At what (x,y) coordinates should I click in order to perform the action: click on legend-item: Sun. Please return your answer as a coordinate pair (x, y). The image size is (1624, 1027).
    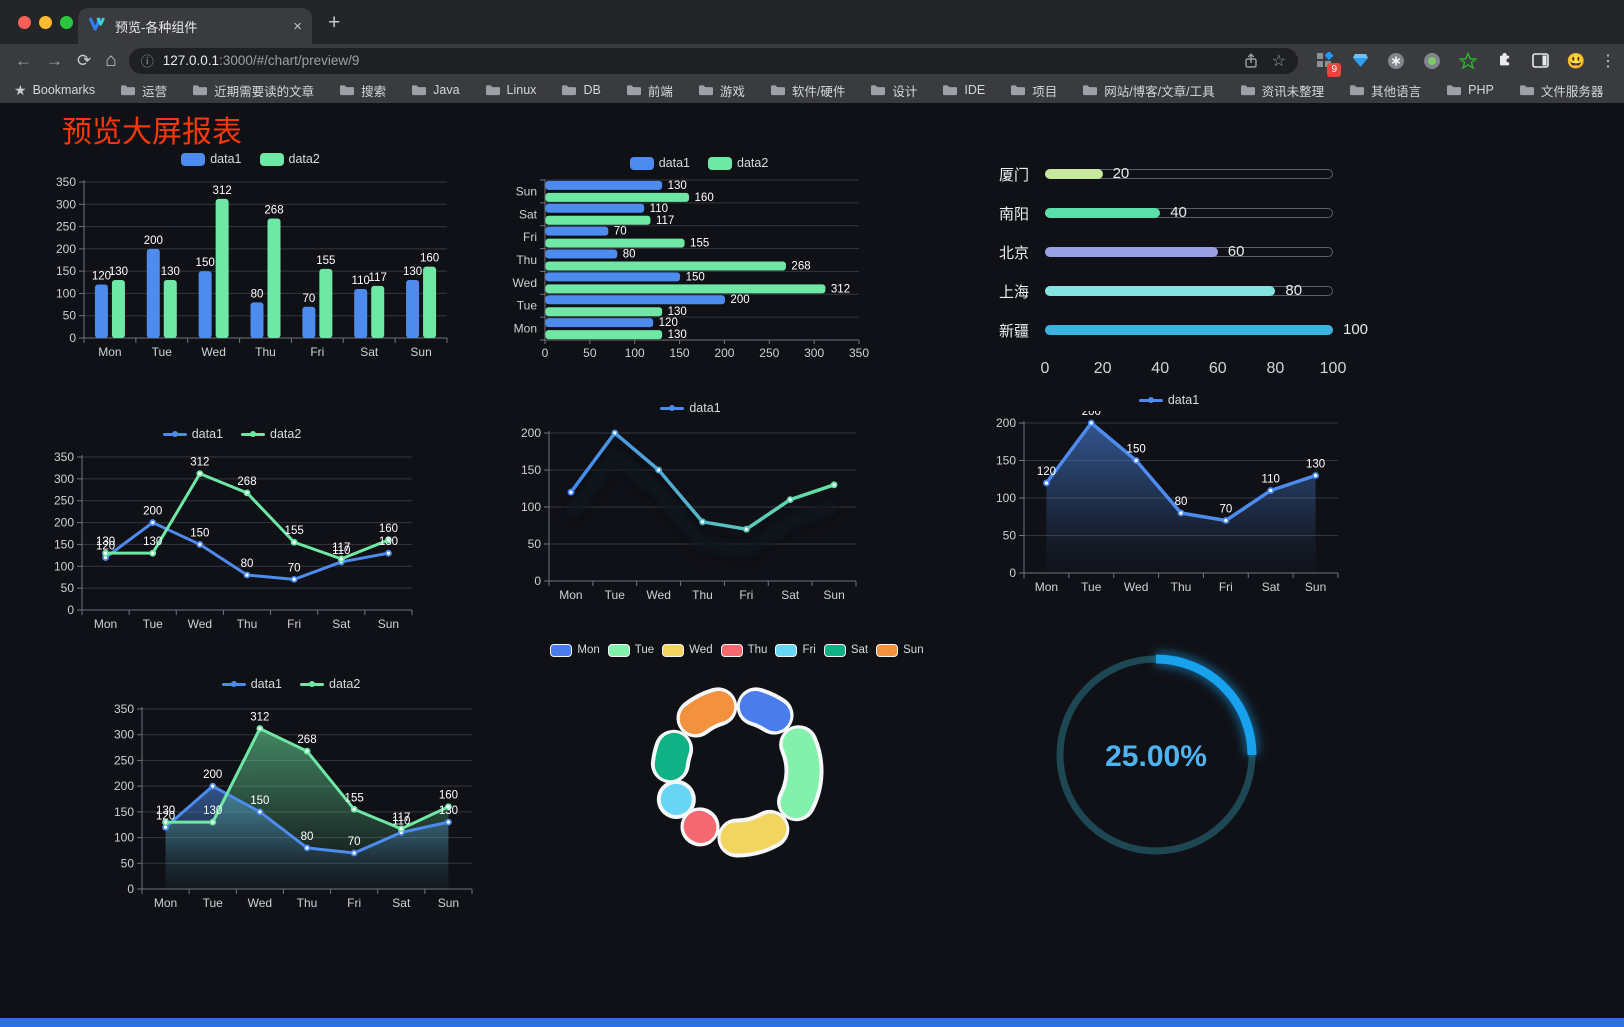
    Looking at the image, I should click on (900, 650).